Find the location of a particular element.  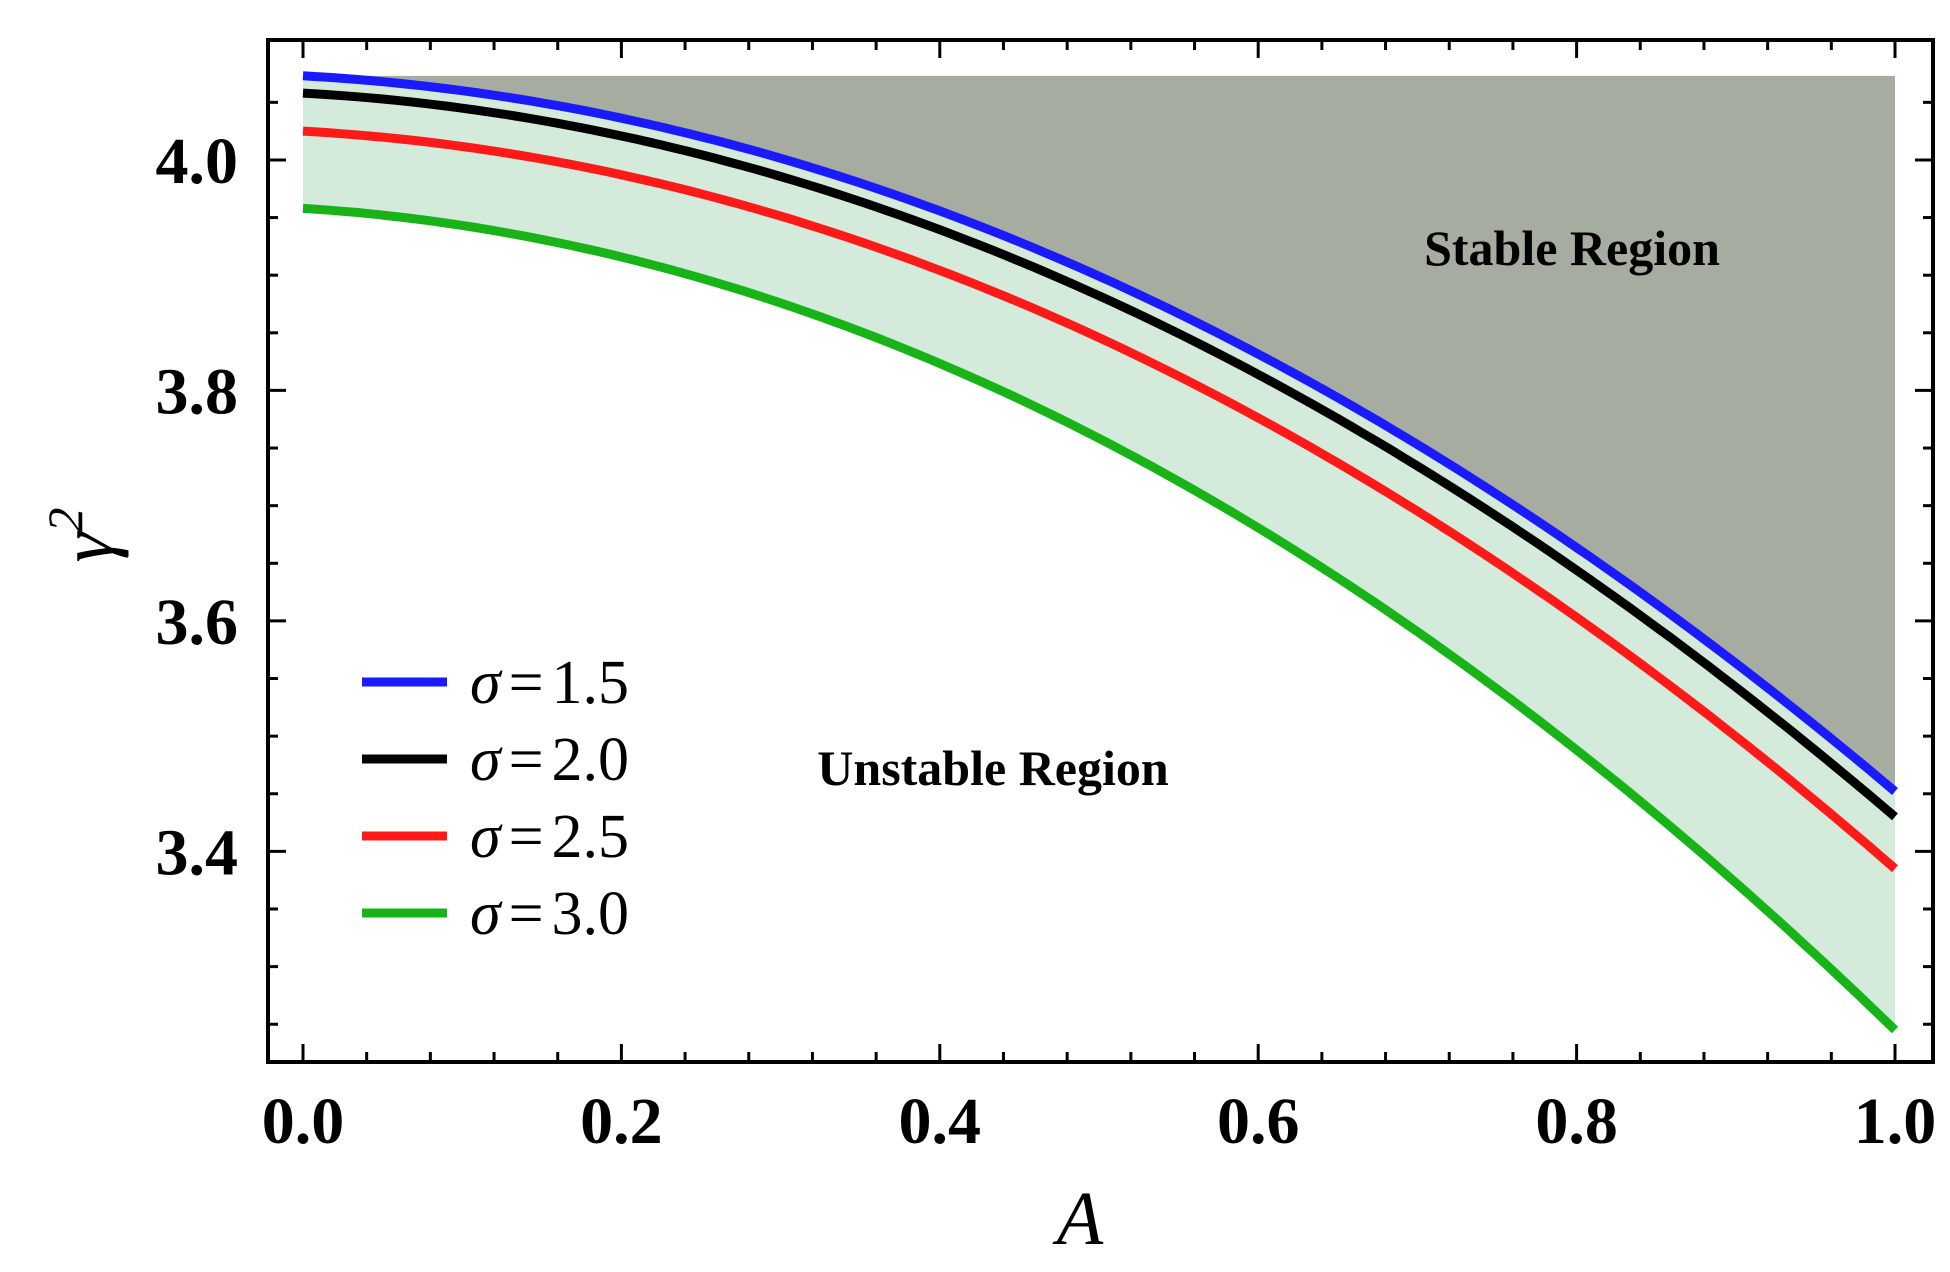

x-tick-label: 0.0 is located at coordinates (303, 1121).